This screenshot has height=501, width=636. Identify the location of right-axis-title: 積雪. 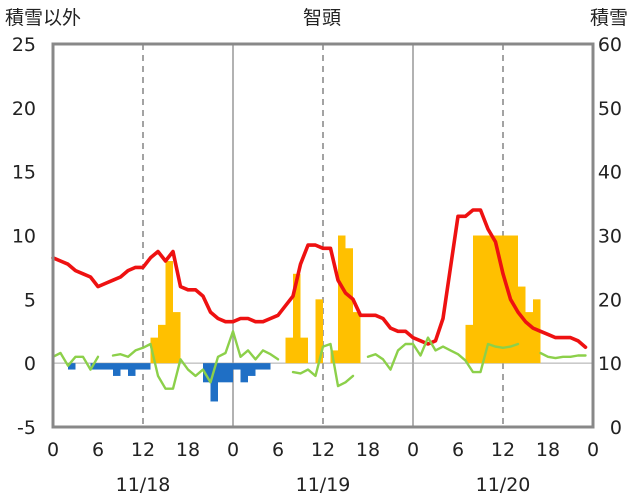
(609, 18).